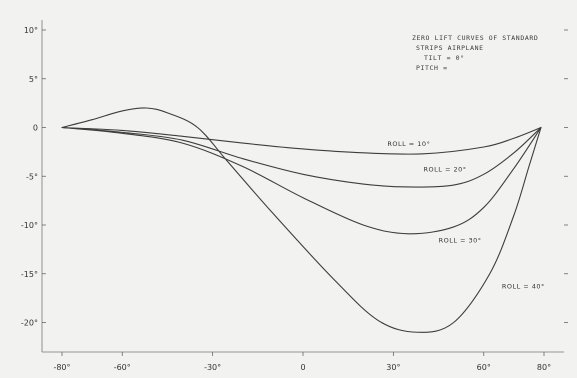 The height and width of the screenshot is (378, 577). I want to click on y-tick-label: 10°, so click(31, 30).